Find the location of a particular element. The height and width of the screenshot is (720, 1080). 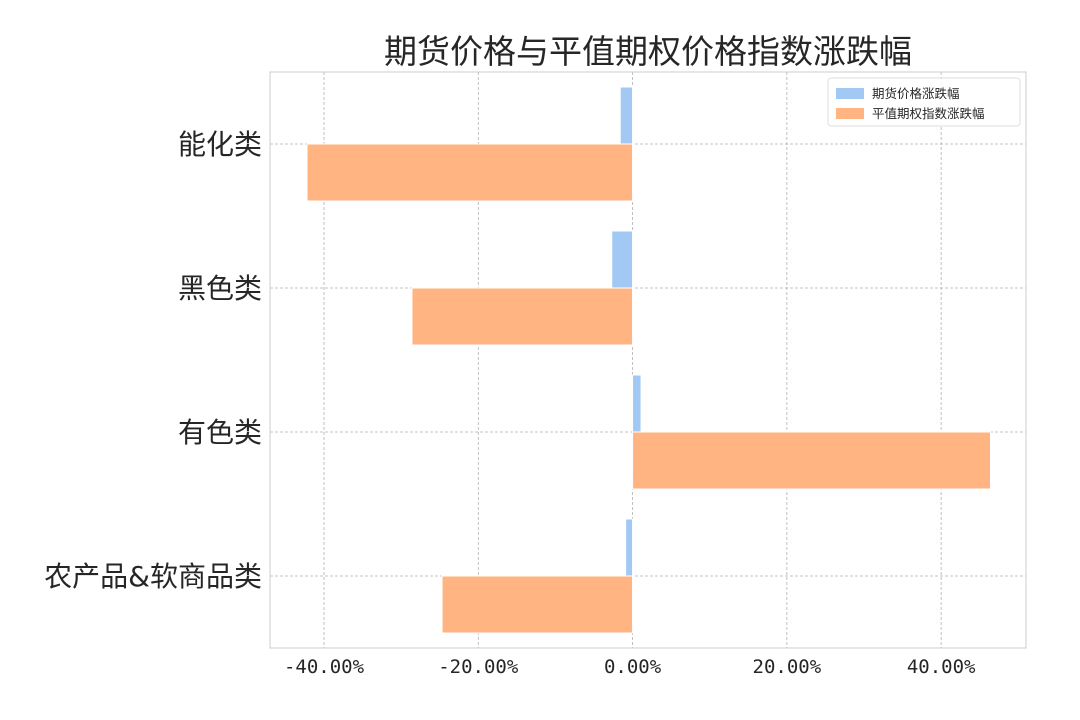

category-label: 黑色类 is located at coordinates (220, 288).